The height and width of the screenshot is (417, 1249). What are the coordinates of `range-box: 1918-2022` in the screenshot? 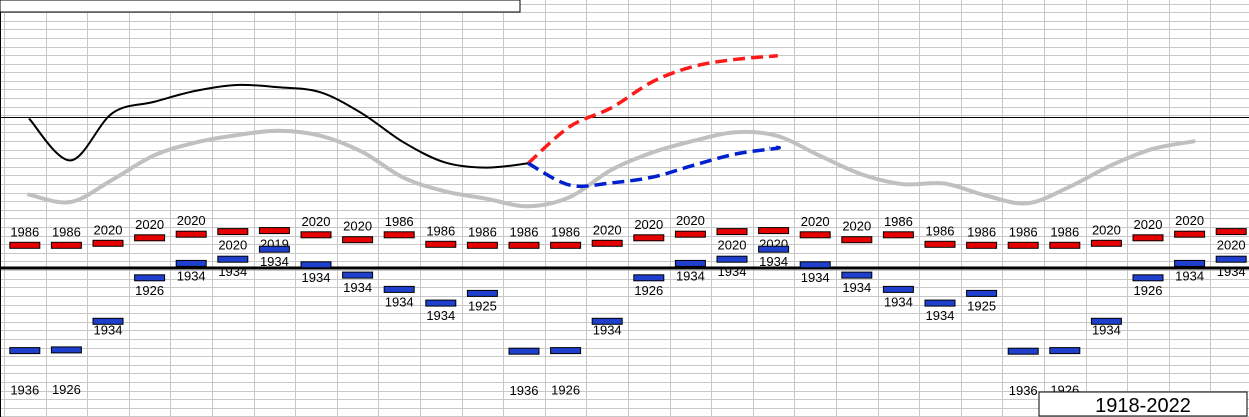 It's located at (1143, 404).